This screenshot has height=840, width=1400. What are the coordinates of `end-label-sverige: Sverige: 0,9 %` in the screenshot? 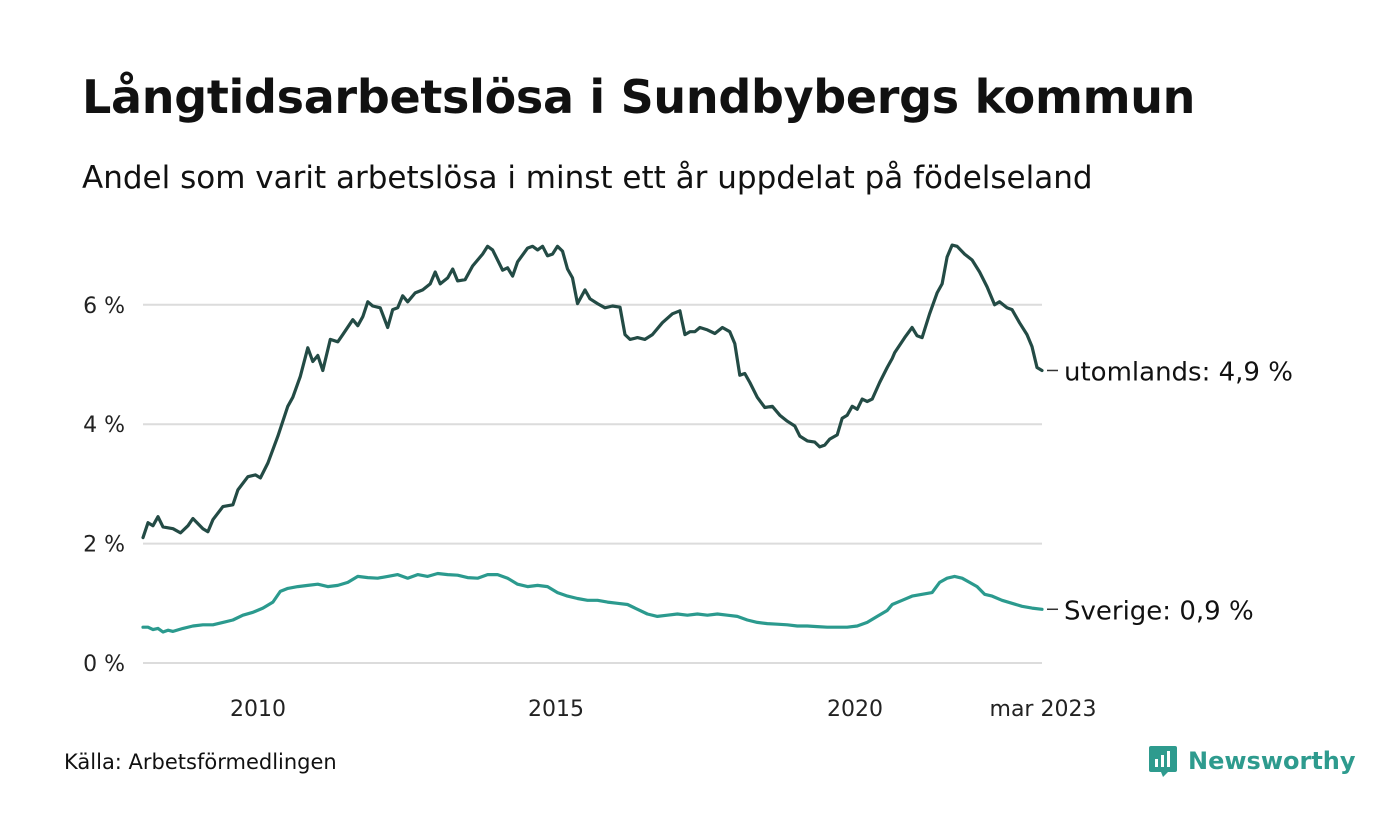 It's located at (1159, 611).